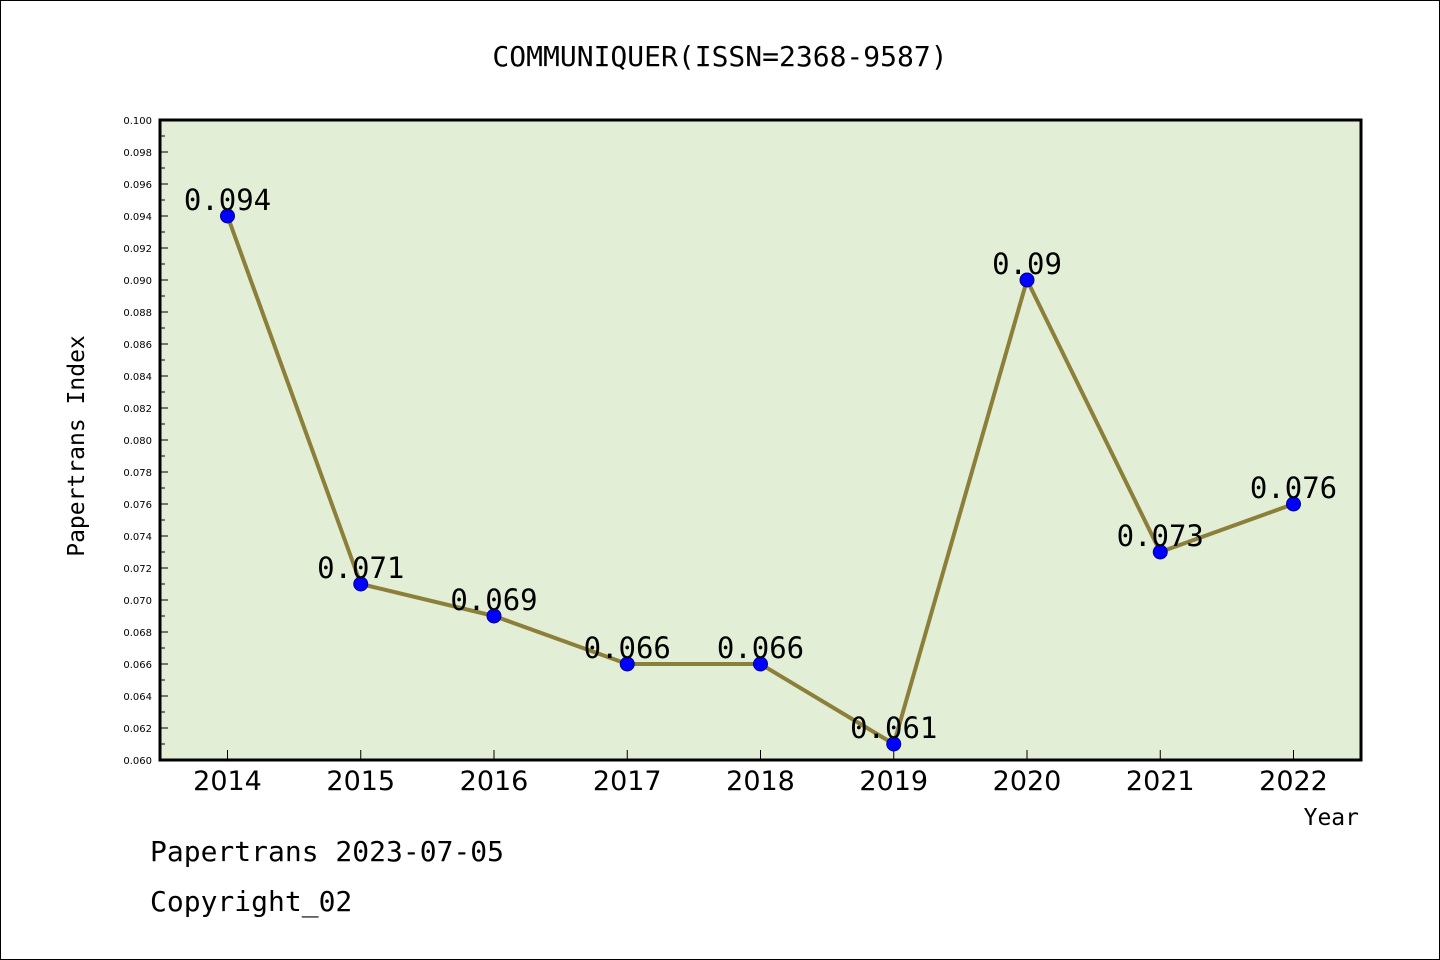 This screenshot has width=1440, height=960. What do you see at coordinates (137, 633) in the screenshot?
I see `y-tick-label: 0.068` at bounding box center [137, 633].